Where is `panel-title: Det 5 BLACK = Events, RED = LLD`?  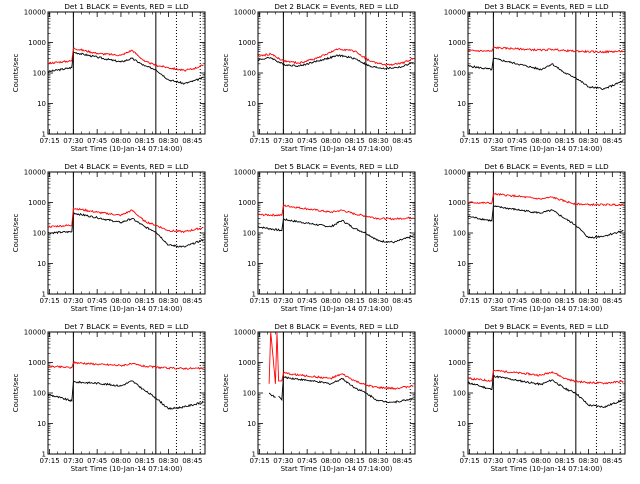
panel-title: Det 5 BLACK = Events, RED = LLD is located at coordinates (336, 166).